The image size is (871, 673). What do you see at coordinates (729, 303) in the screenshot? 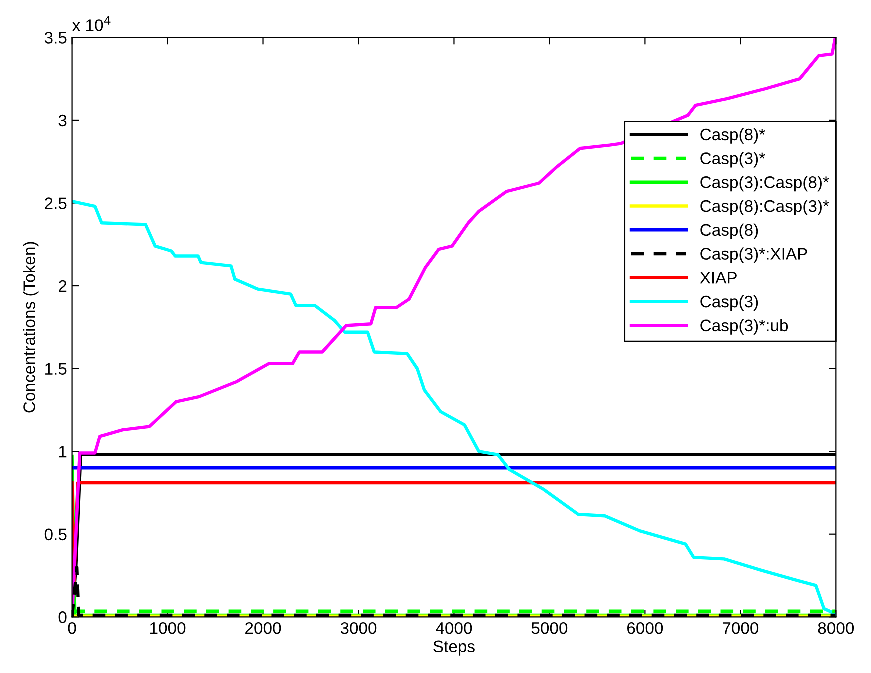
I see `legend-label: Casp(3)` at bounding box center [729, 303].